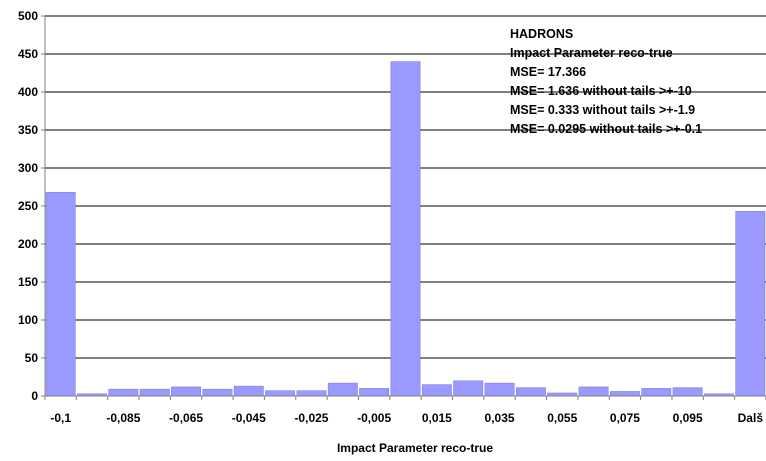 Image resolution: width=766 pixels, height=461 pixels. Describe the element at coordinates (751, 418) in the screenshot. I see `x-tick-label-11: Dalš` at that location.